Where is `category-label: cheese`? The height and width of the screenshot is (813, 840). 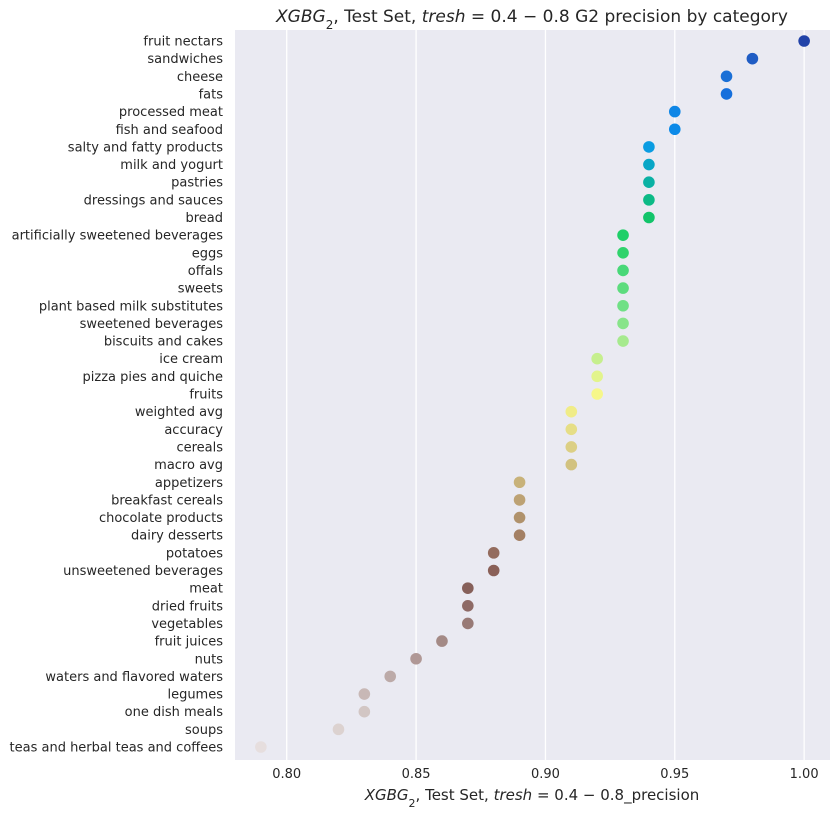
category-label: cheese is located at coordinates (200, 77).